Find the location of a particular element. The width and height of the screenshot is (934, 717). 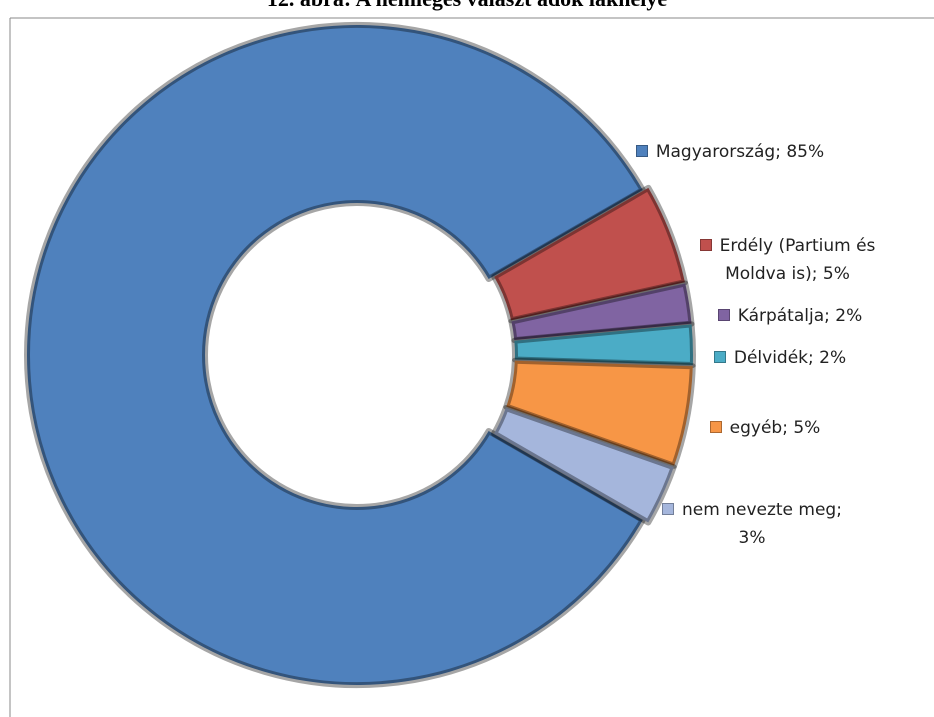

data-label: Délvidék; 2% is located at coordinates (780, 358).